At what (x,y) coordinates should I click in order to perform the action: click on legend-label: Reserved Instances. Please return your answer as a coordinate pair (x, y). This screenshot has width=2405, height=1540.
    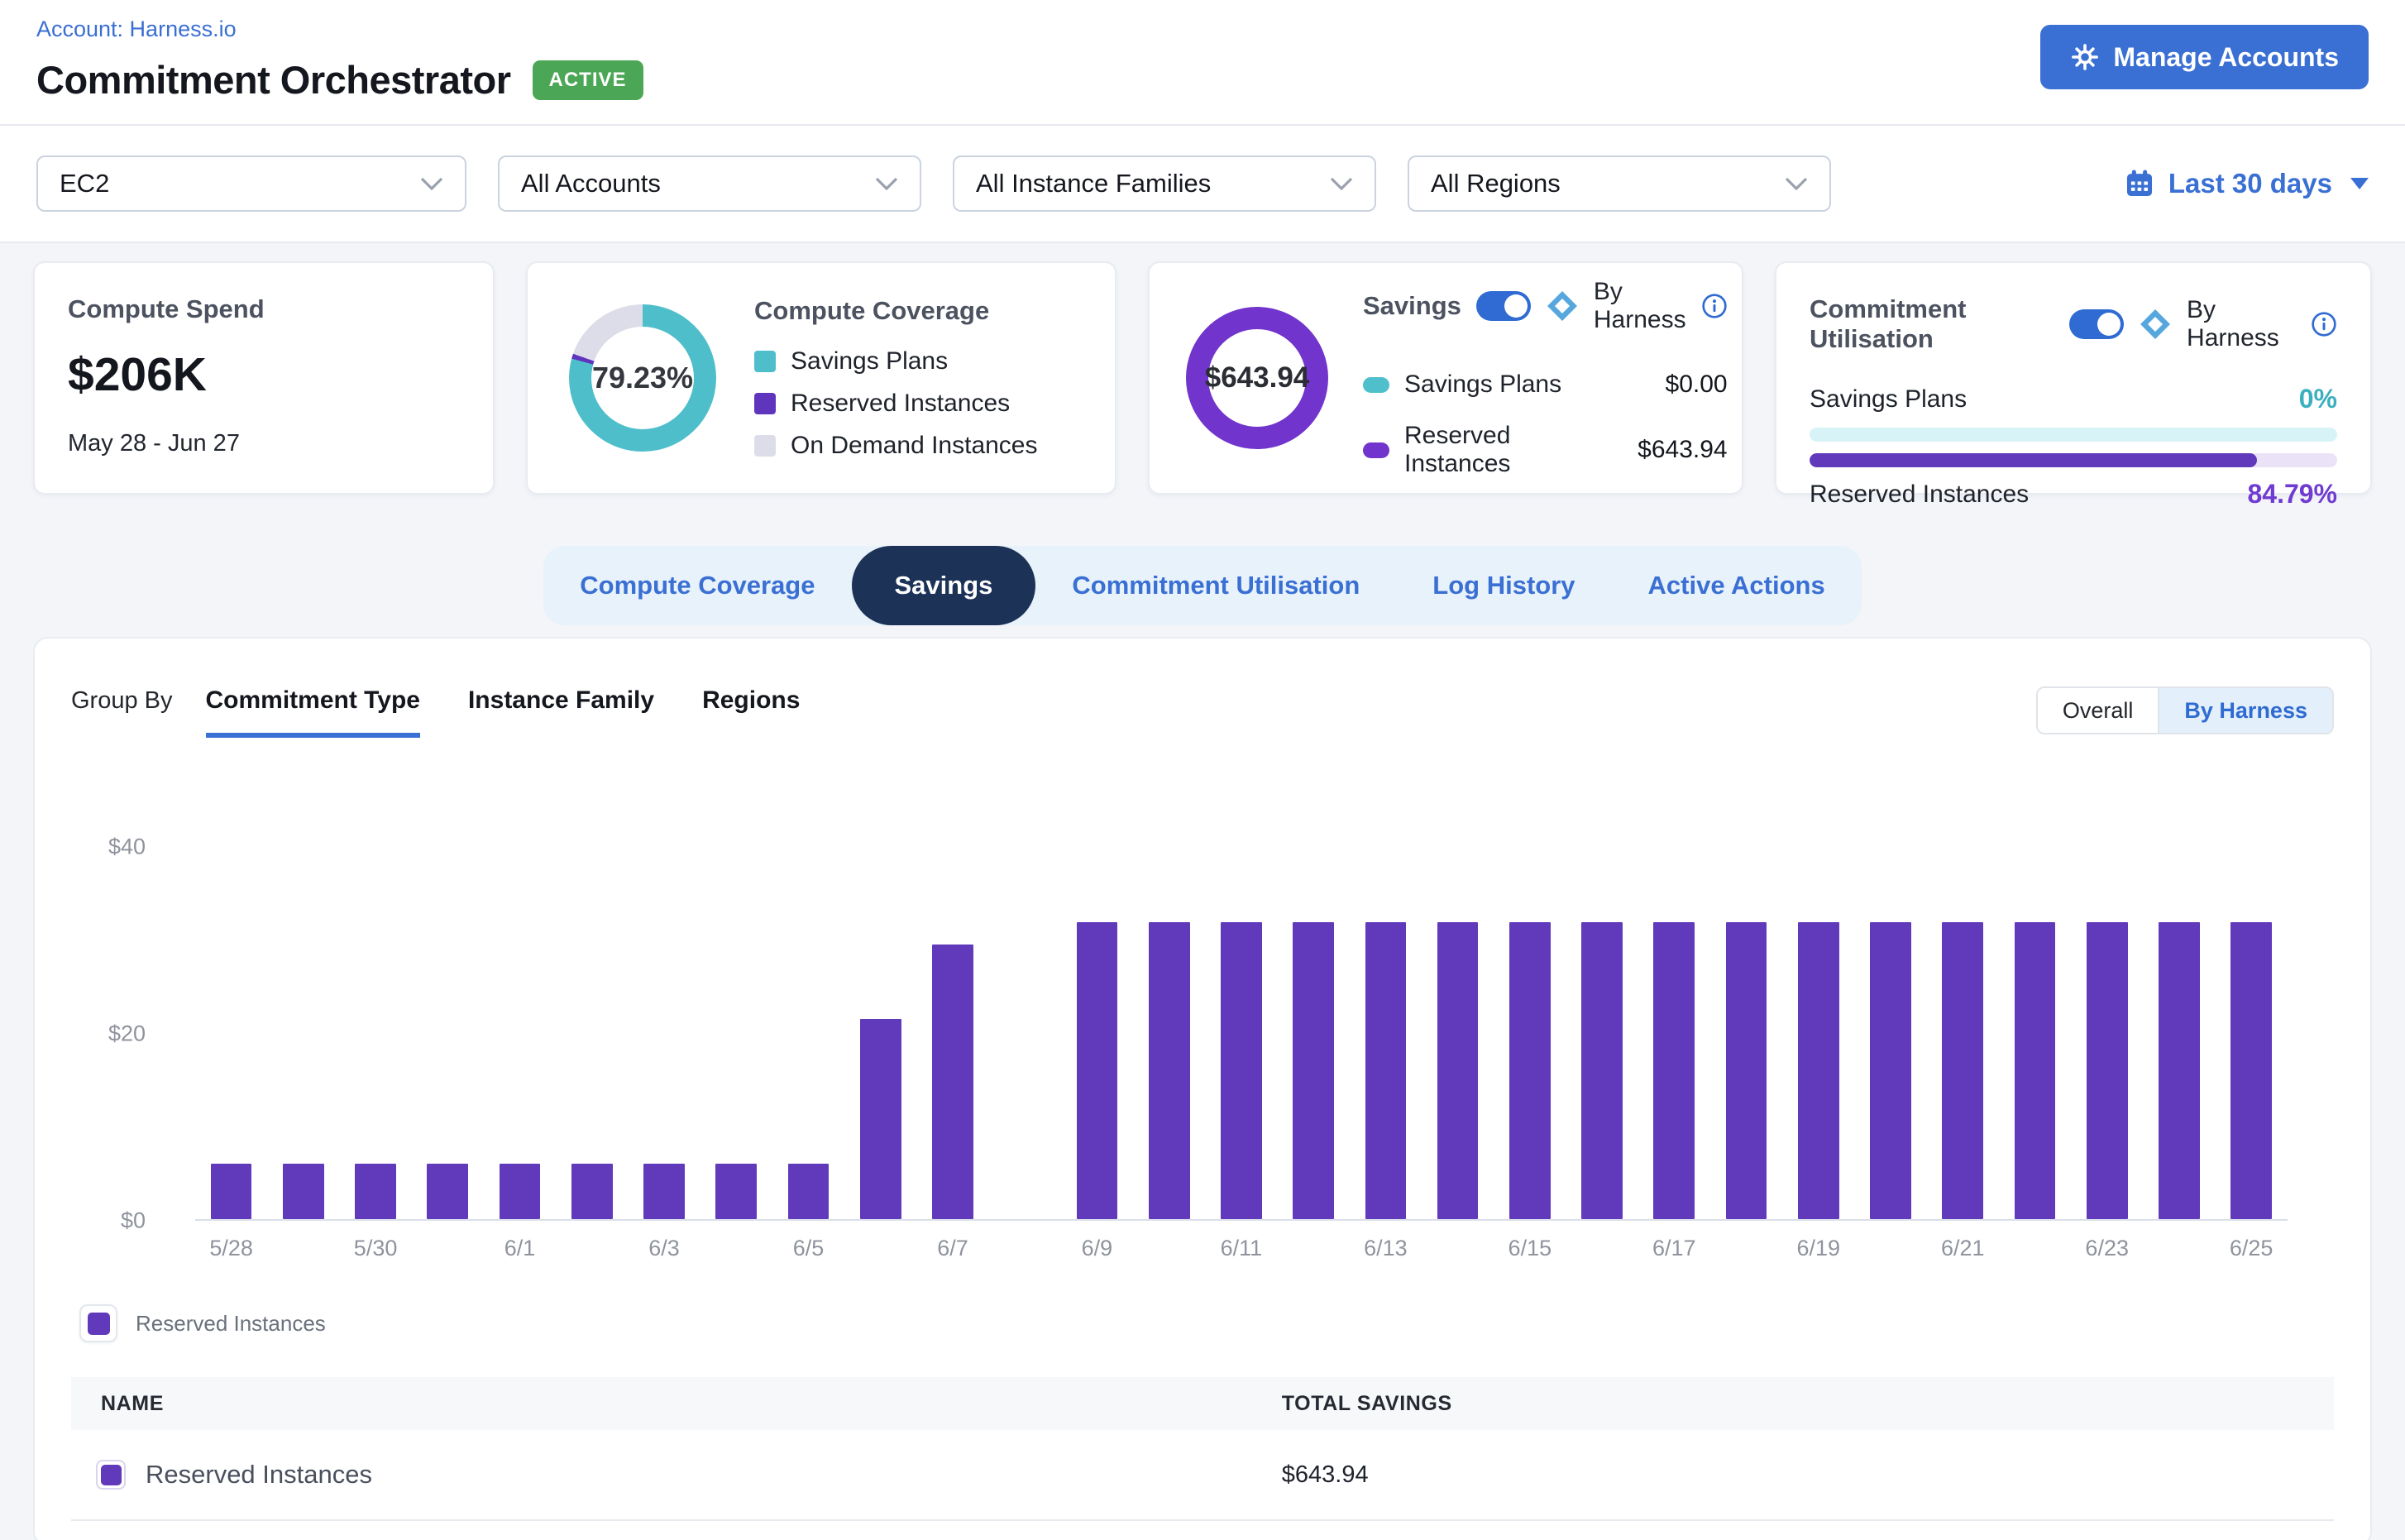
    Looking at the image, I should click on (901, 403).